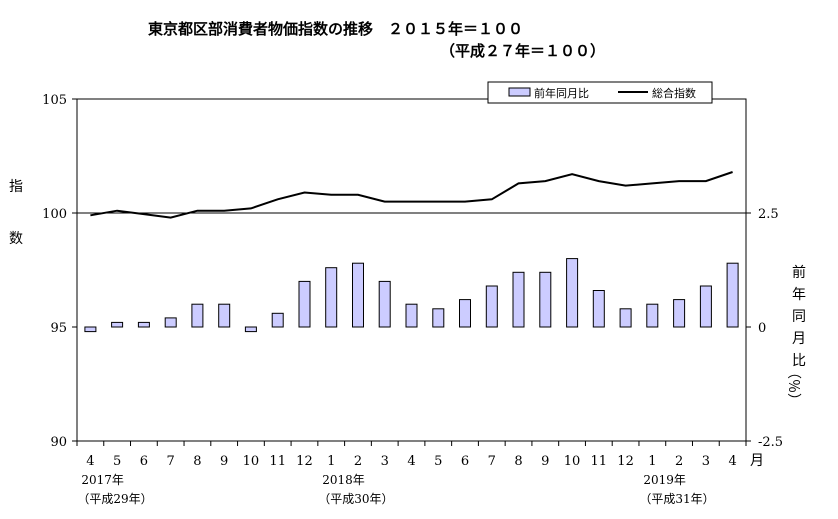  What do you see at coordinates (114, 499) in the screenshot?
I see `era-label: （平成29年）` at bounding box center [114, 499].